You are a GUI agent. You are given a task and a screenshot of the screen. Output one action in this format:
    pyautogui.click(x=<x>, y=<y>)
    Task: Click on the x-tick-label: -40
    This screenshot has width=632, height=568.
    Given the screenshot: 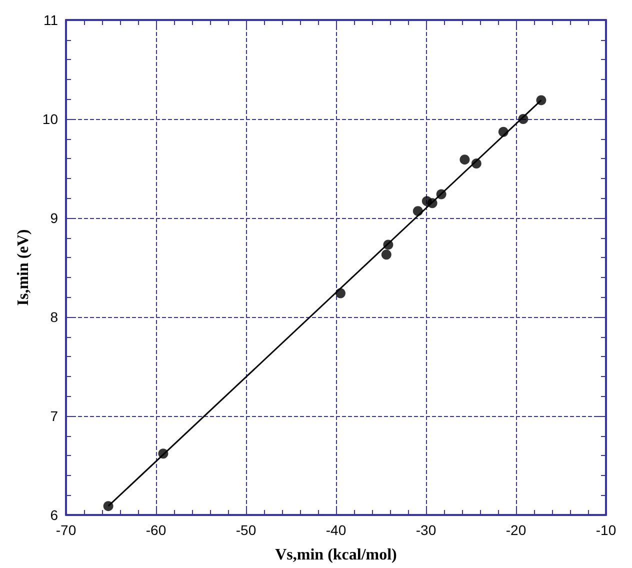 What is the action you would take?
    pyautogui.click(x=336, y=530)
    